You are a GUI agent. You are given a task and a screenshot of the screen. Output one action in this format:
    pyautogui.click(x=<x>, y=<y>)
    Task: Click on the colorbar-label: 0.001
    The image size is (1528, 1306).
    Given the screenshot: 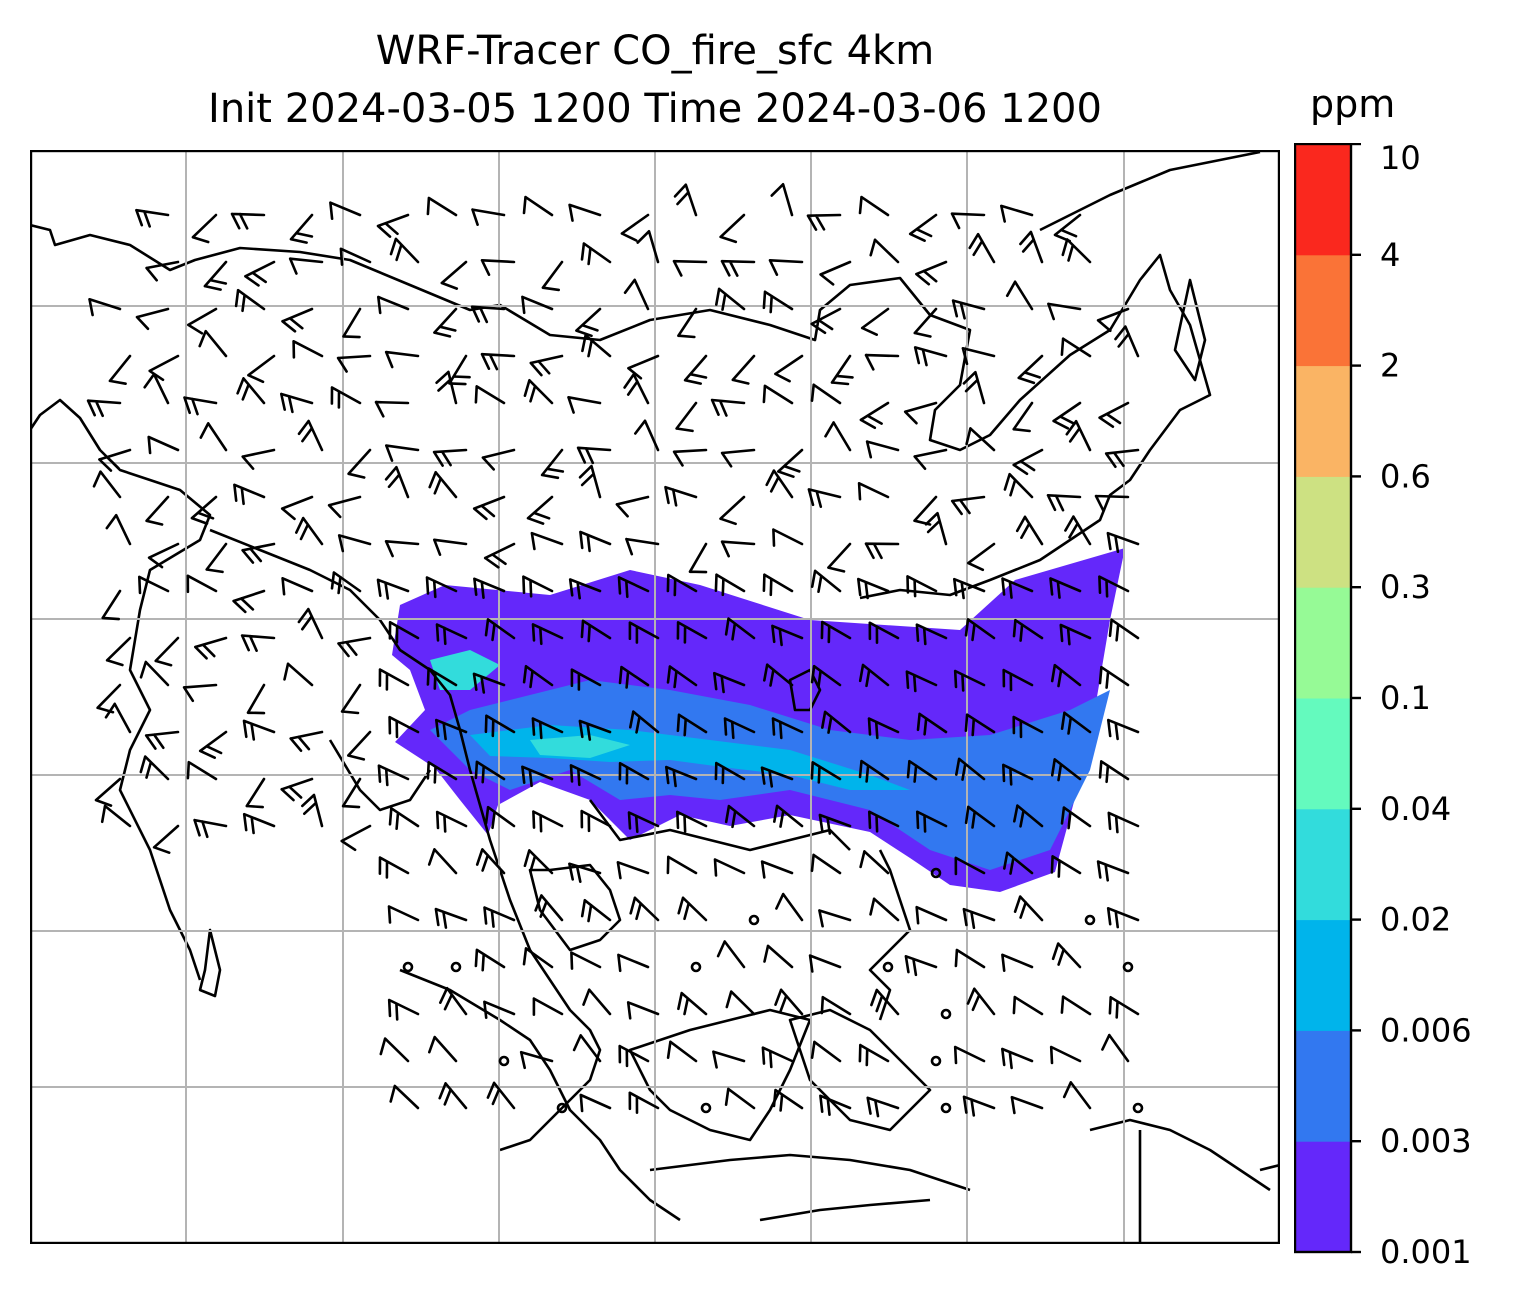 What is the action you would take?
    pyautogui.click(x=1426, y=1252)
    